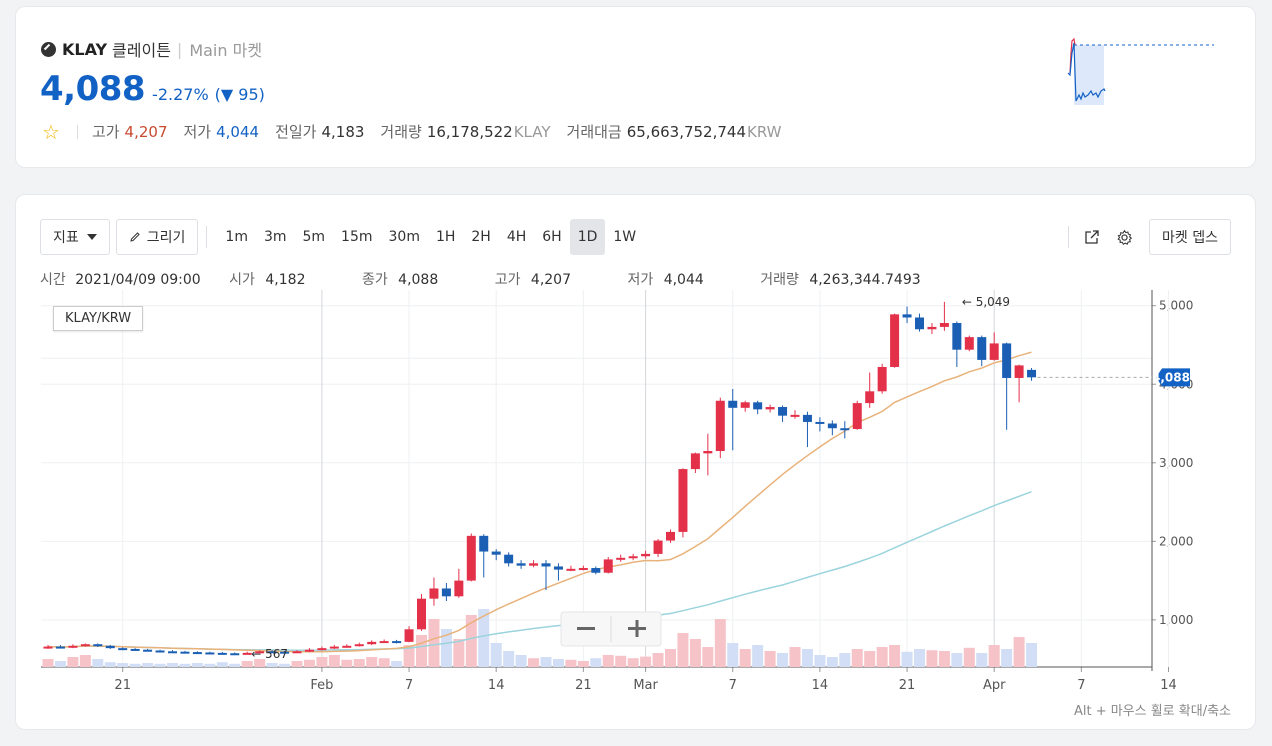 This screenshot has width=1272, height=746. I want to click on trade-amount-unit: KRW, so click(764, 131).